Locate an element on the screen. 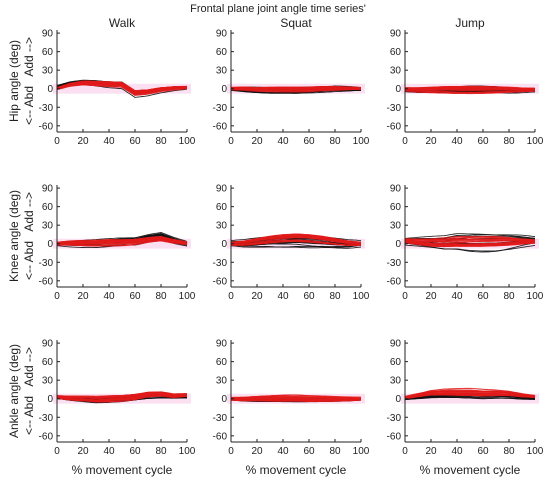 This screenshot has width=550, height=482. y-tick-label-ankle-walk-90: 90 is located at coordinates (48, 344).